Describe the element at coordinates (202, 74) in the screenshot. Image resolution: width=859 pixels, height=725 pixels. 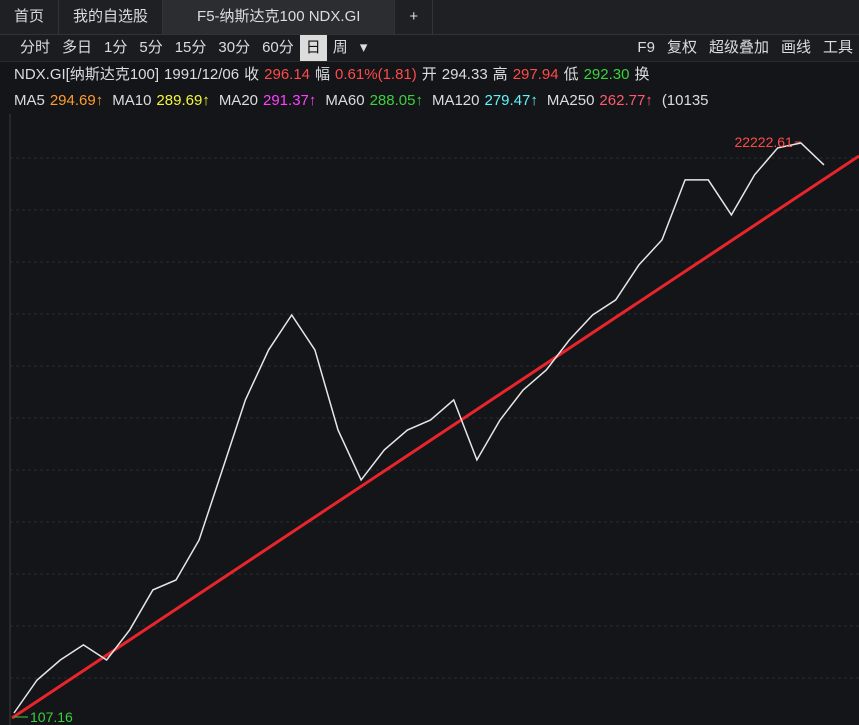
I see `quote-field: 1991/12/06` at that location.